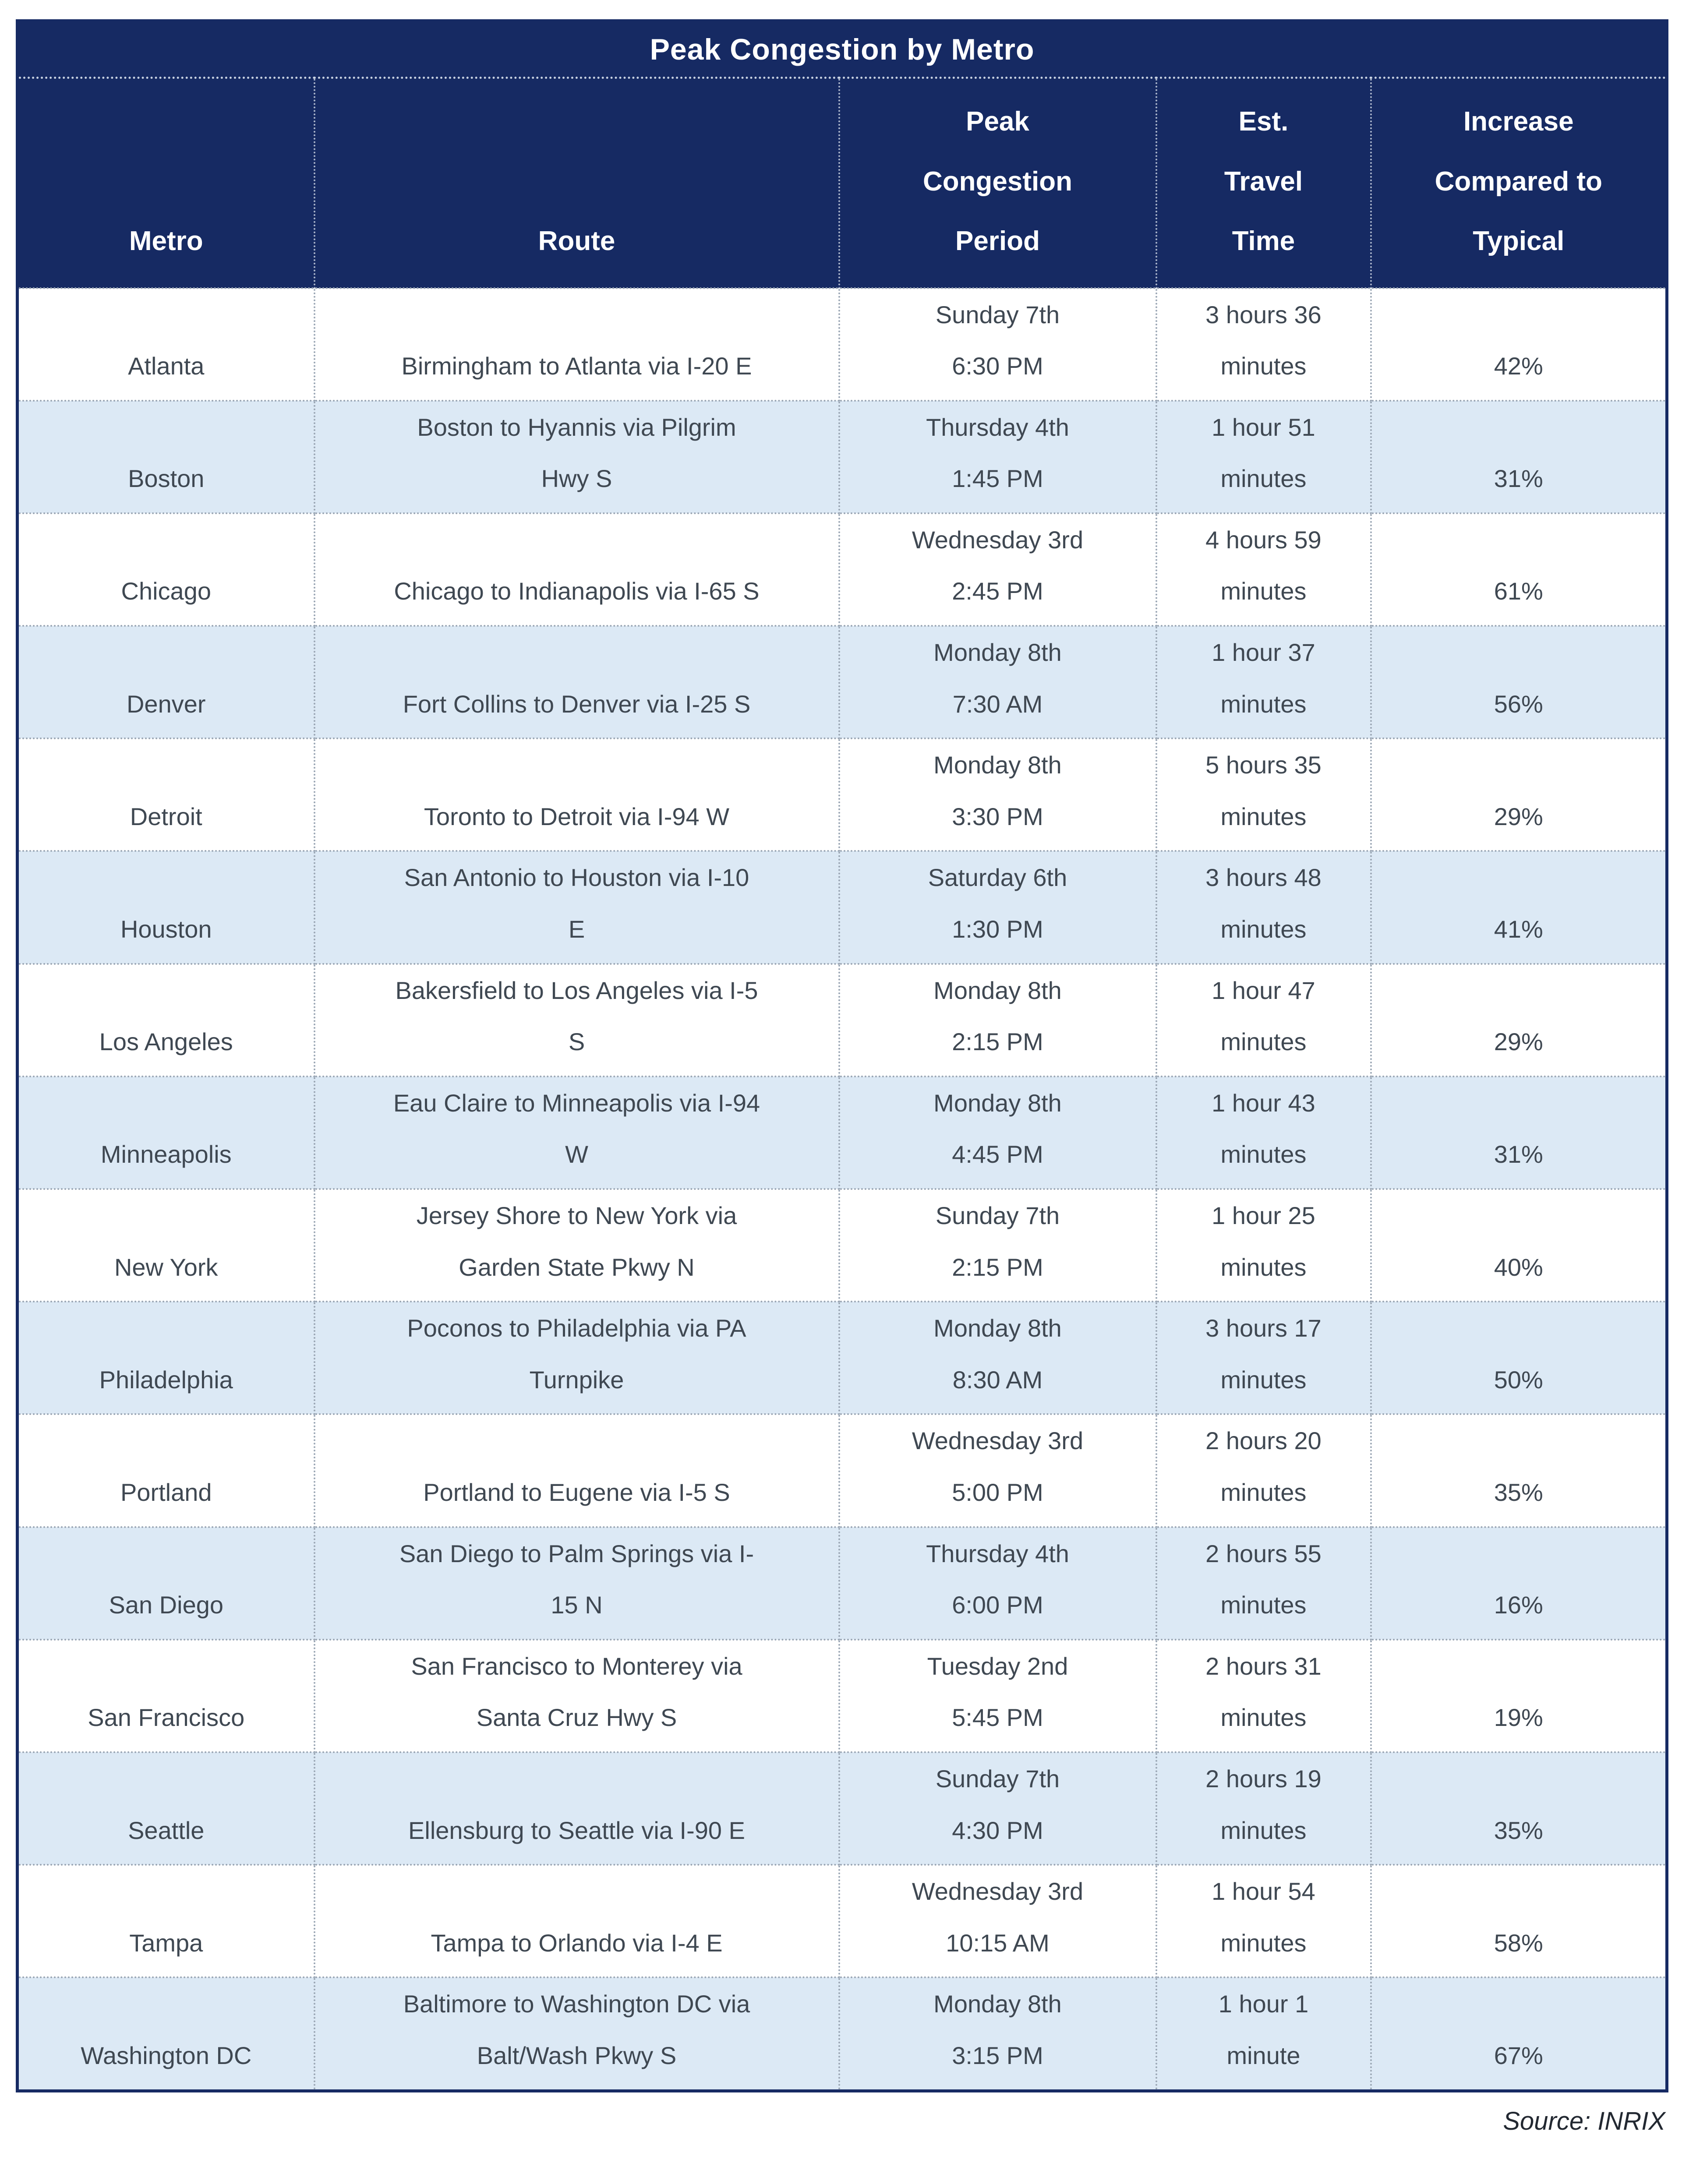 The width and height of the screenshot is (1682, 2184). What do you see at coordinates (576, 682) in the screenshot?
I see `route-cell: Fort Collins to Denver via I-25 S` at bounding box center [576, 682].